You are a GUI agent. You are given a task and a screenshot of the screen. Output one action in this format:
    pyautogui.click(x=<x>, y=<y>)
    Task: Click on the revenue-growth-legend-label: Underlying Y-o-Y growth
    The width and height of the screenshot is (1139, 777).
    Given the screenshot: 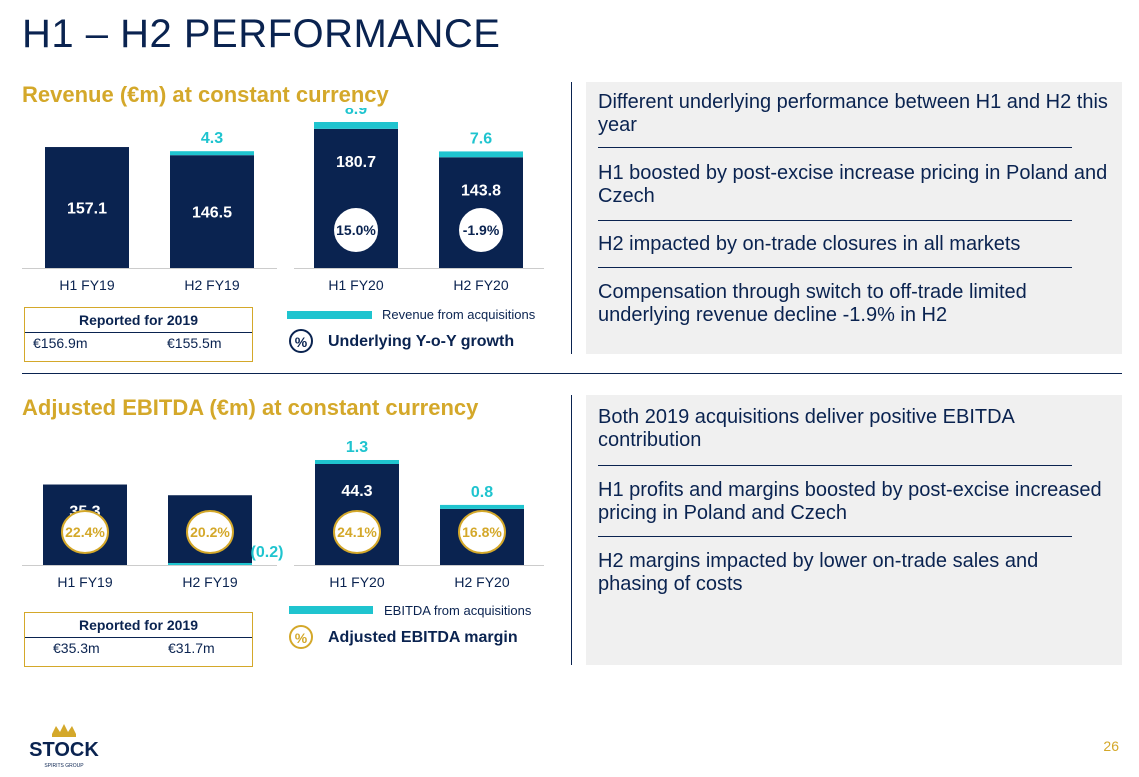 What is the action you would take?
    pyautogui.click(x=421, y=341)
    